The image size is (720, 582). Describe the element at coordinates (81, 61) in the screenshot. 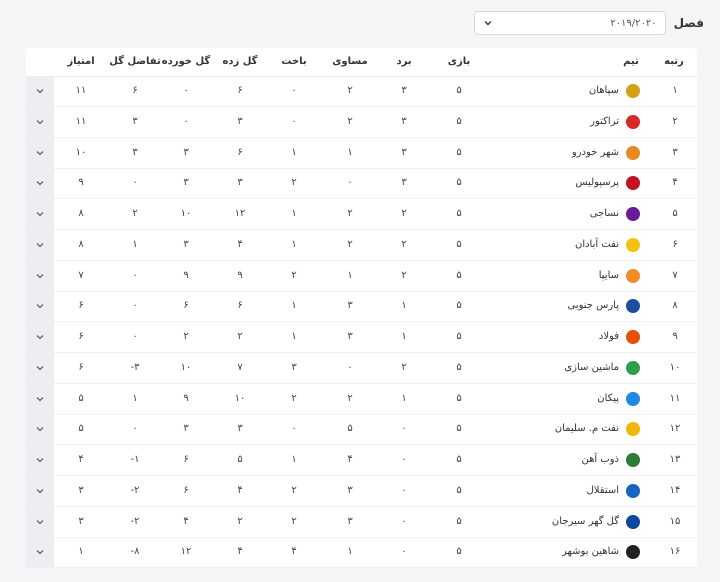

I see `header-points: امتیاز` at that location.